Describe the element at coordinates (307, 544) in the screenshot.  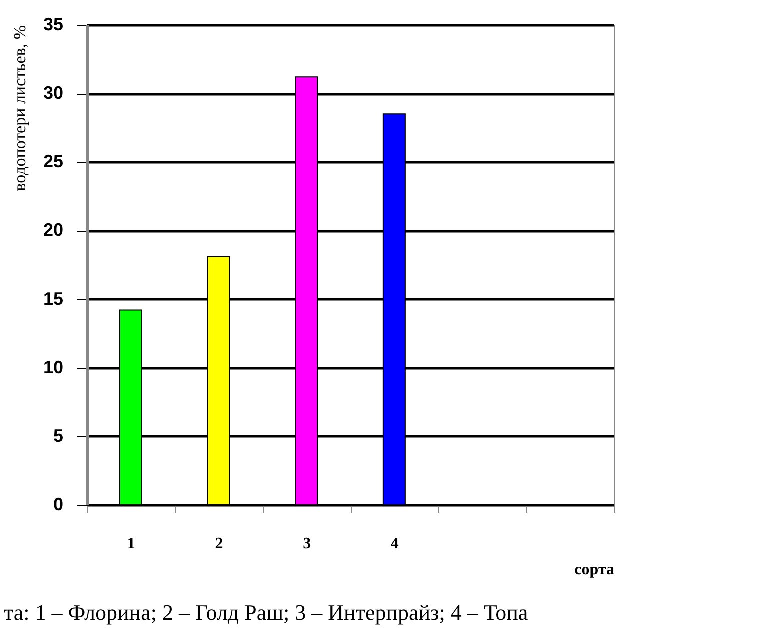
I see `x-tick-label: 3` at that location.